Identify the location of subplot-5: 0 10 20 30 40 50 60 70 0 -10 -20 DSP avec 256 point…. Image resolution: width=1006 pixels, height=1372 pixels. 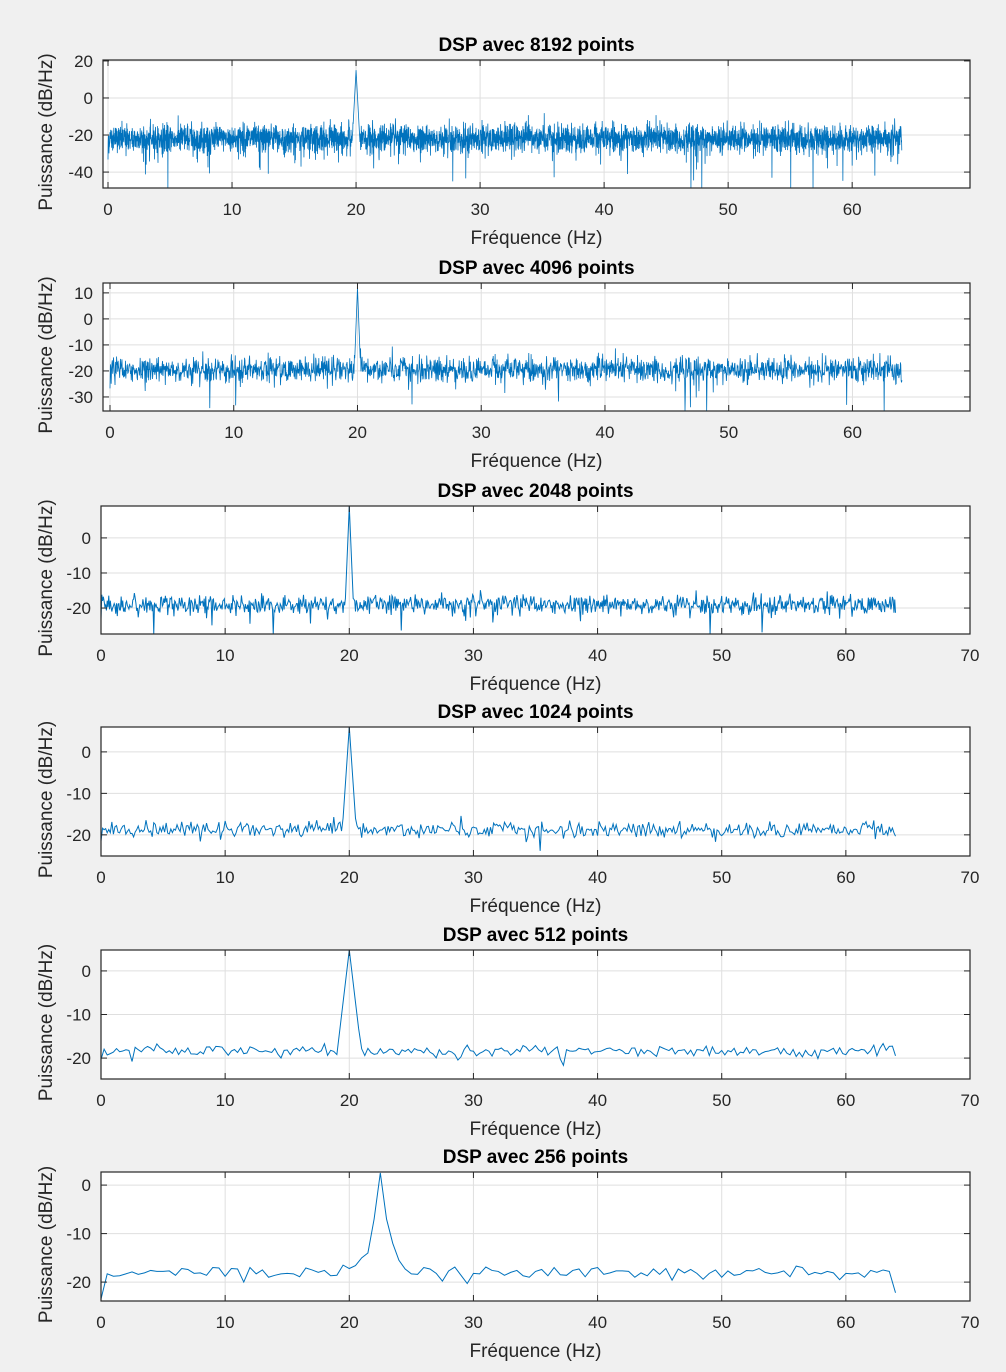
(507, 1254).